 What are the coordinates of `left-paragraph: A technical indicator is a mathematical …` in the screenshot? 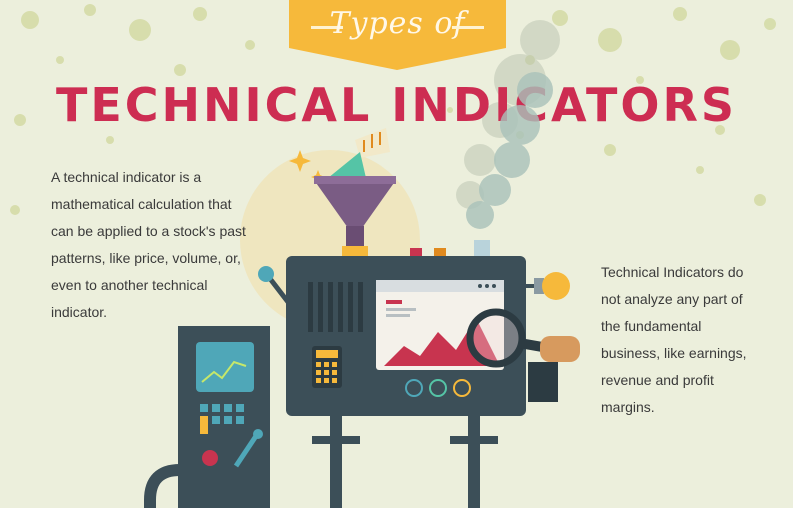 It's located at (161, 245).